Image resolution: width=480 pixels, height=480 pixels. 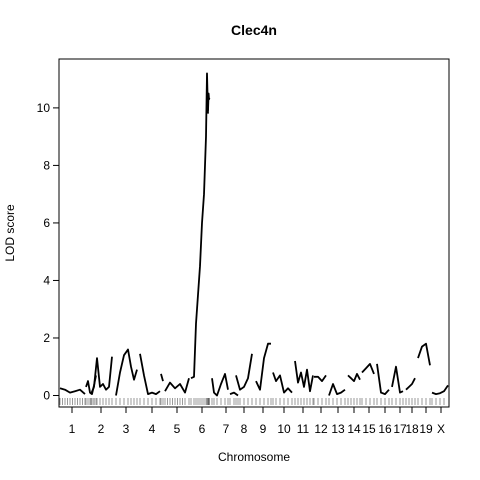 What do you see at coordinates (177, 429) in the screenshot?
I see `x-tick-label: 5` at bounding box center [177, 429].